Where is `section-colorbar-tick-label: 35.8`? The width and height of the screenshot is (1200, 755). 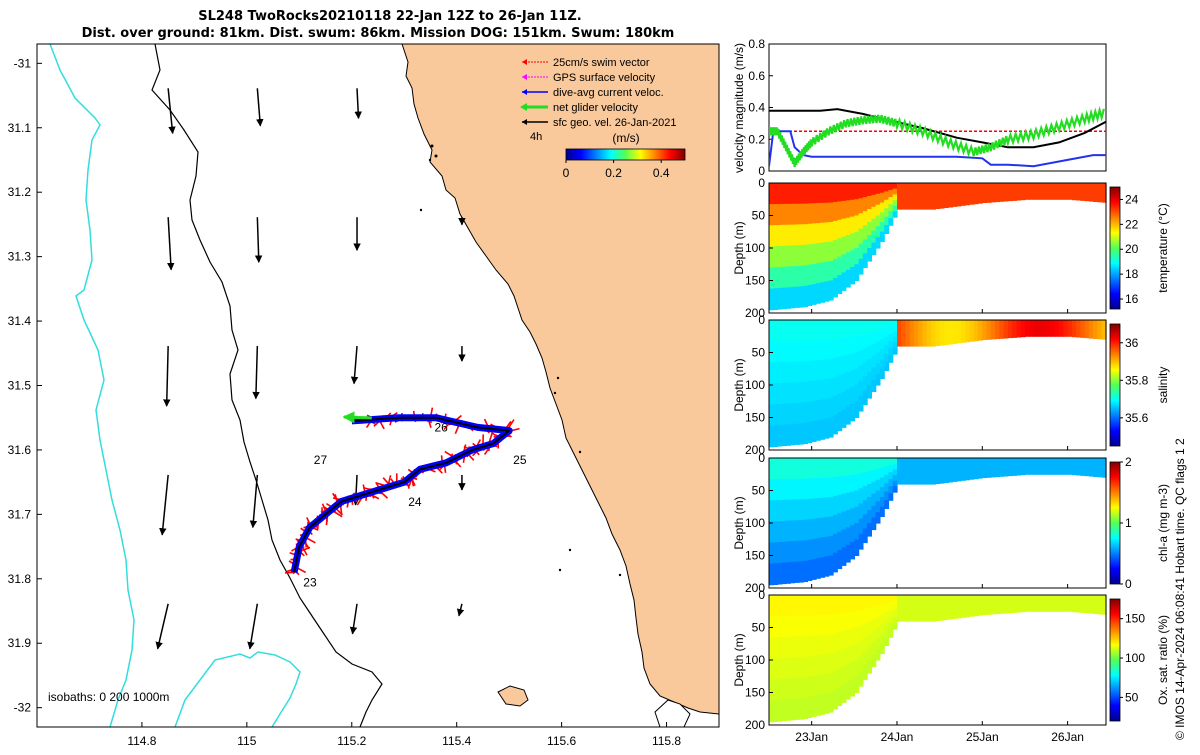 section-colorbar-tick-label: 35.8 is located at coordinates (1137, 380).